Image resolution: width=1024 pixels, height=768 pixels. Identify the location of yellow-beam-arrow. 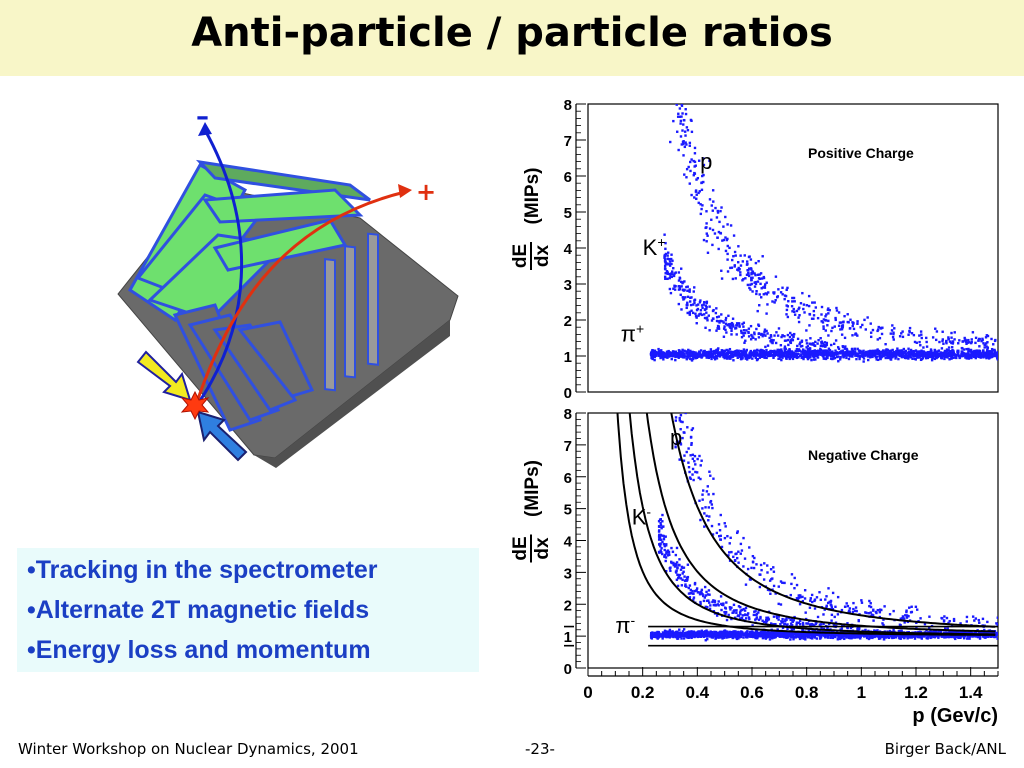
(164, 376).